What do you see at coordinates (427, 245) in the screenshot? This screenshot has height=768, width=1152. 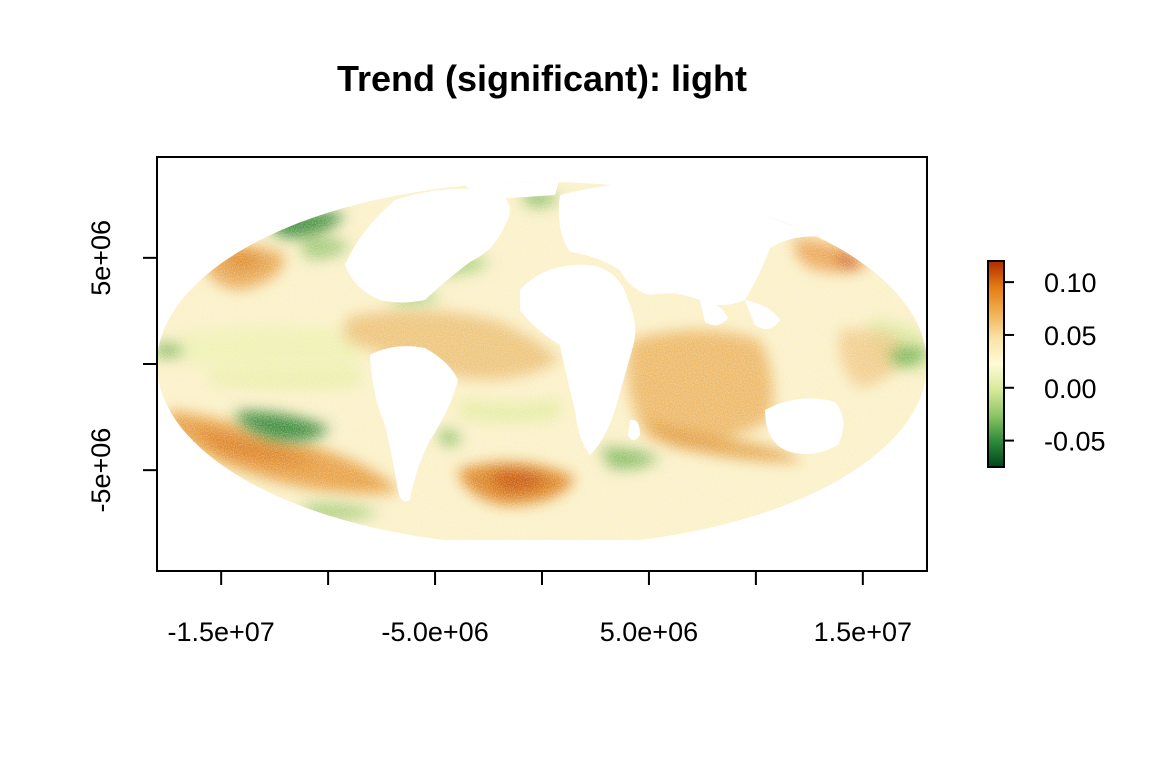 I see `north-america-land` at bounding box center [427, 245].